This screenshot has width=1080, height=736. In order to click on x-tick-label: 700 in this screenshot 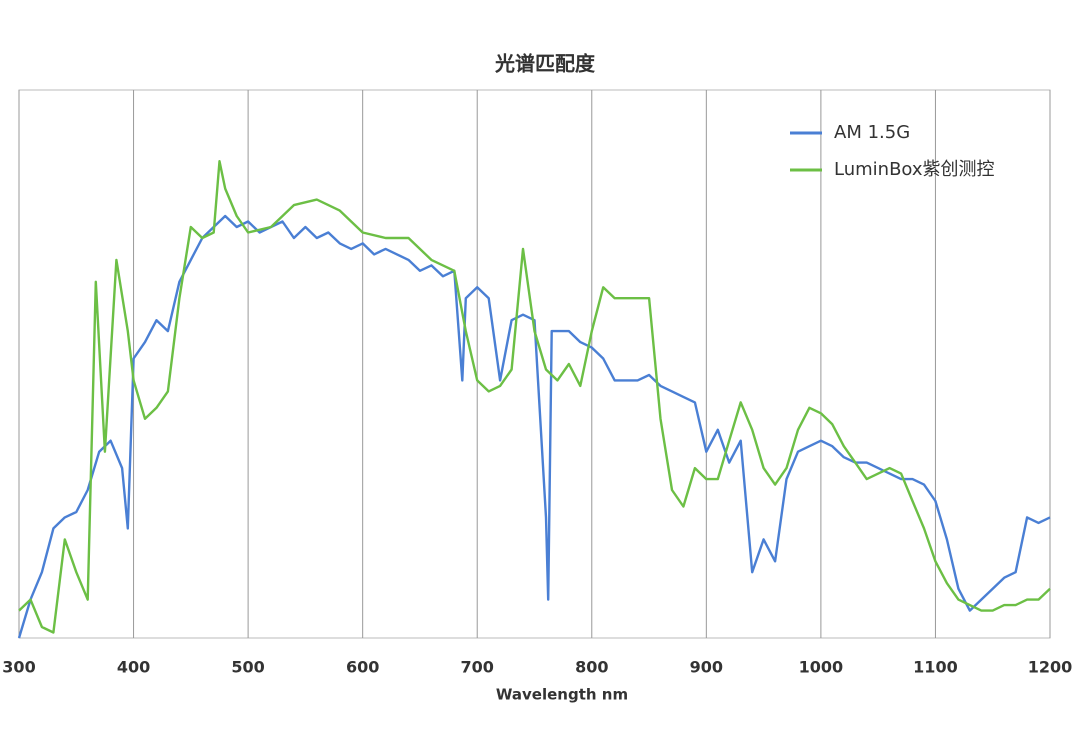, I will do `click(477, 667)`.